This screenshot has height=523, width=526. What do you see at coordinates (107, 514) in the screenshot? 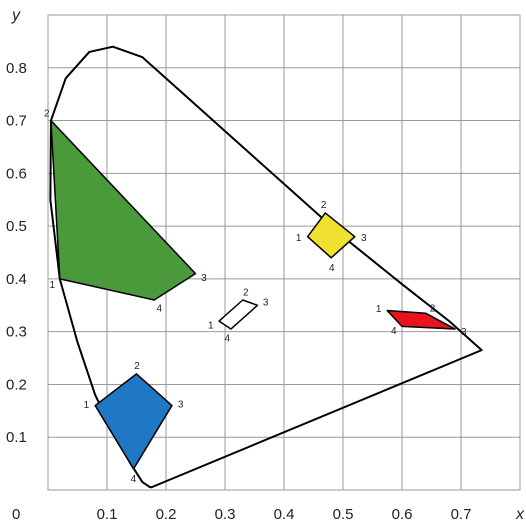
I see `x-tick-label: 0.1` at bounding box center [107, 514].